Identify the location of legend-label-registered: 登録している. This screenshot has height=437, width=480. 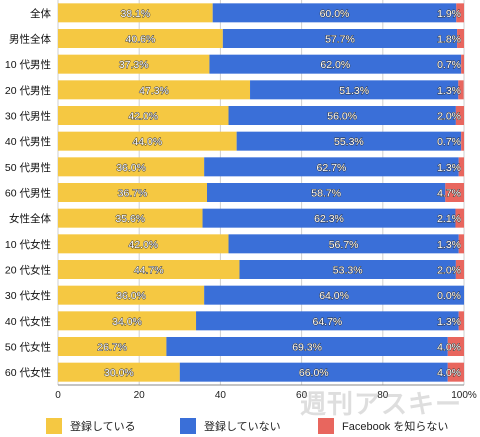
(103, 427).